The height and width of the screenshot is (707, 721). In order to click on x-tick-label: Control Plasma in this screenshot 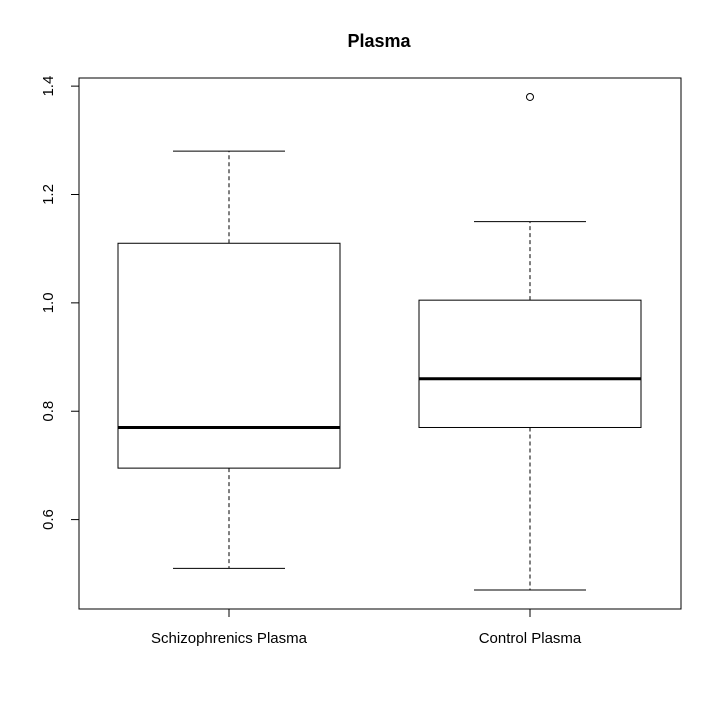, I will do `click(530, 638)`.